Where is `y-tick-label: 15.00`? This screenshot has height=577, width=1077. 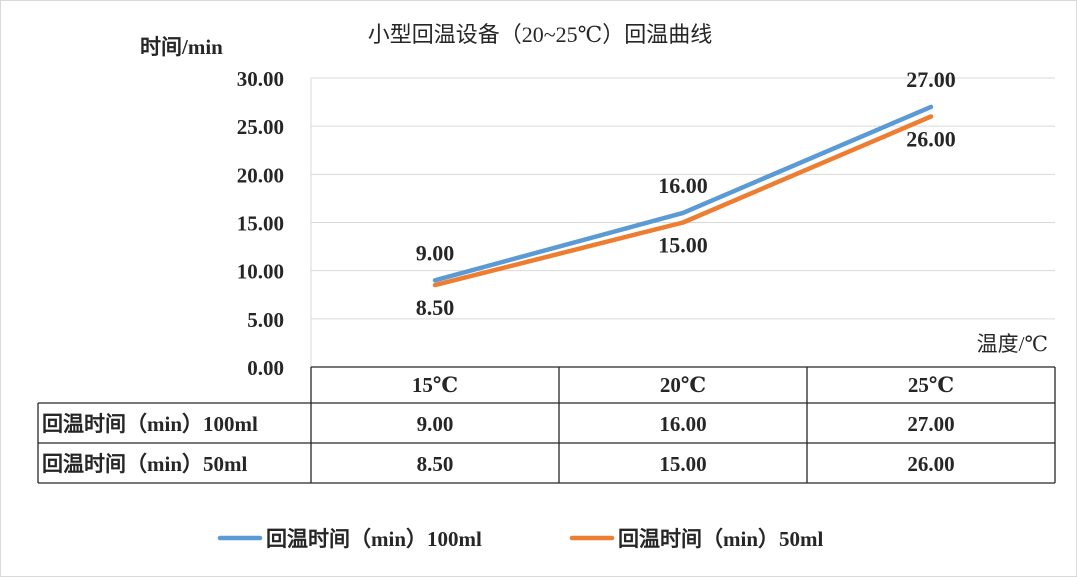
y-tick-label: 15.00 is located at coordinates (260, 224).